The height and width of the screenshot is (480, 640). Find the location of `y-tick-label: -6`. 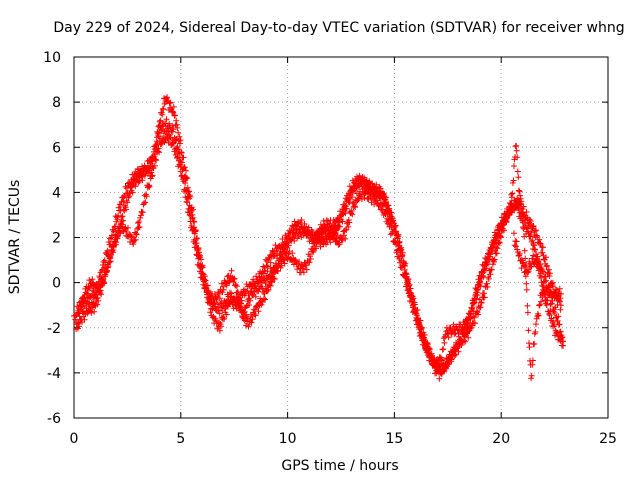

y-tick-label: -6 is located at coordinates (54, 419).